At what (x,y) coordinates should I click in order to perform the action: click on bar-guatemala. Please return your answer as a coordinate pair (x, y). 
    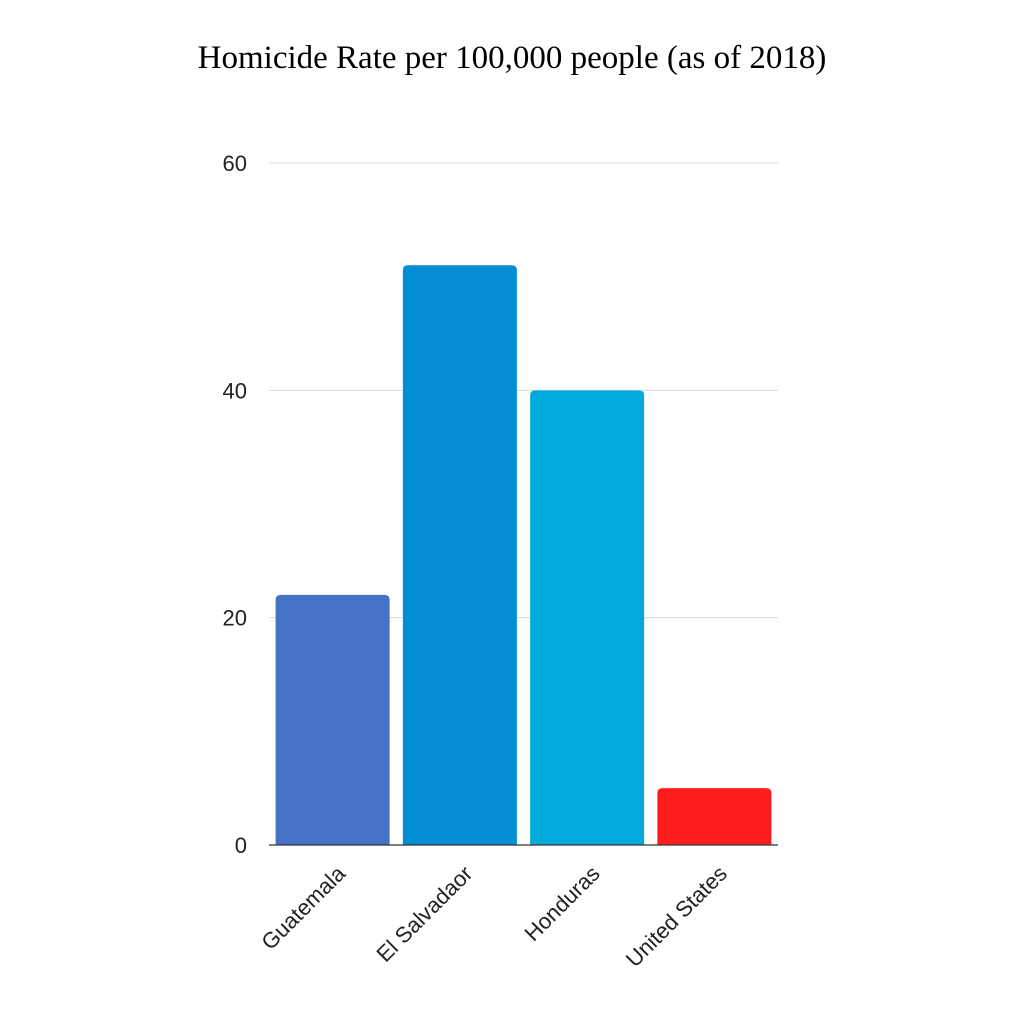
    Looking at the image, I should click on (332, 719).